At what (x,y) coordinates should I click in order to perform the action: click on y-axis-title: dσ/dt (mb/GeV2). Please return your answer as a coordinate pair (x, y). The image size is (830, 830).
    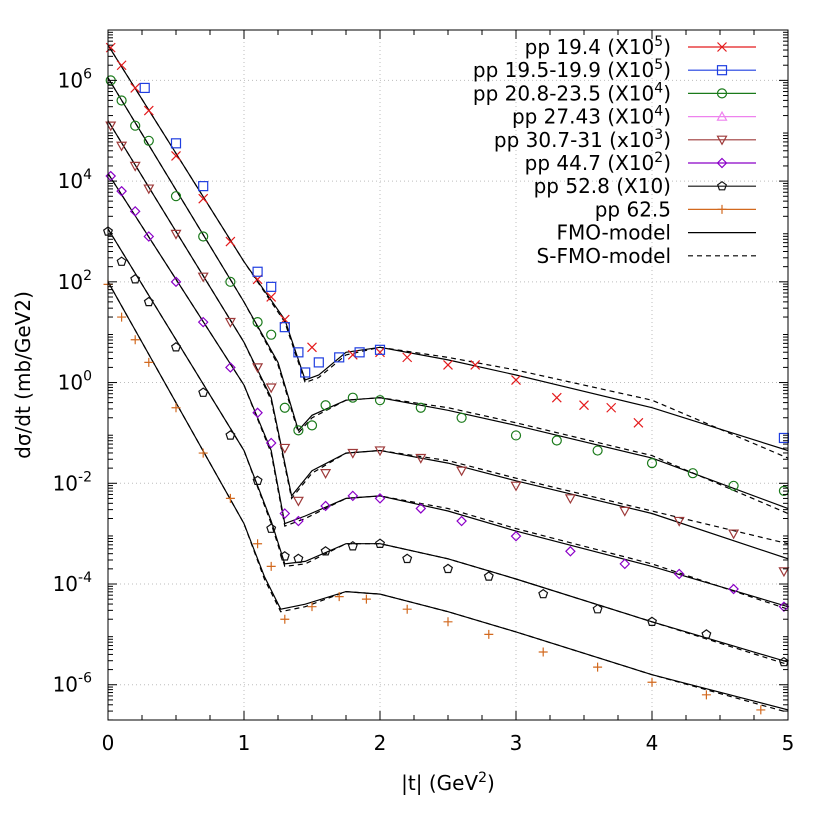
    Looking at the image, I should click on (23, 375).